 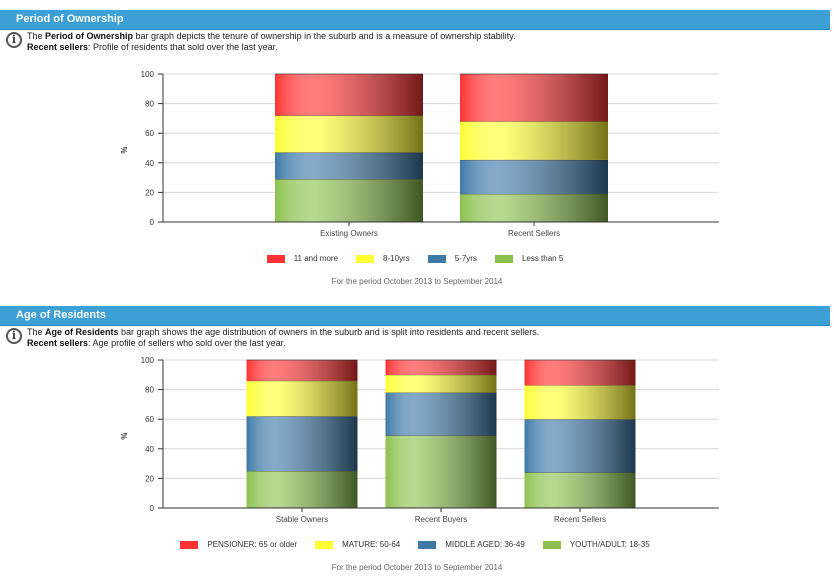 I want to click on legend-item-8-10yrs: 8-10yrs, so click(x=383, y=258).